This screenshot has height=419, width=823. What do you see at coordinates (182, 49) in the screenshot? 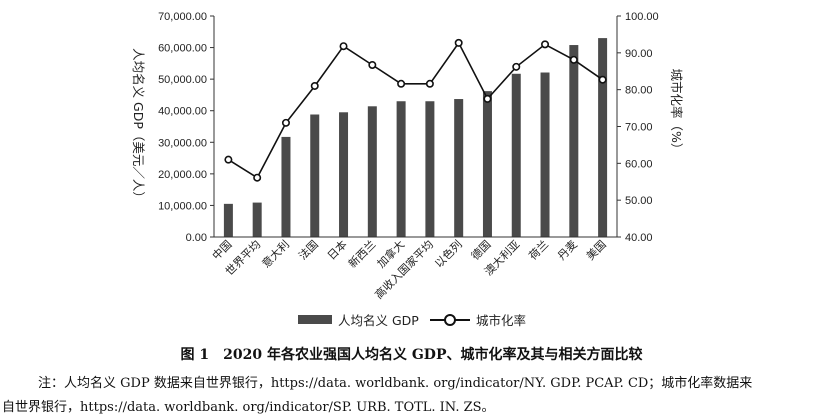
I see `left-tick-label: 60,000.00` at bounding box center [182, 49].